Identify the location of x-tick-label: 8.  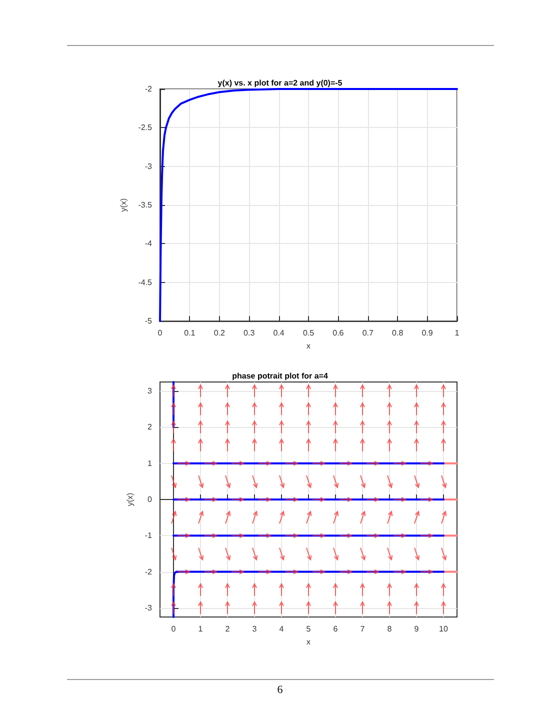
(389, 629).